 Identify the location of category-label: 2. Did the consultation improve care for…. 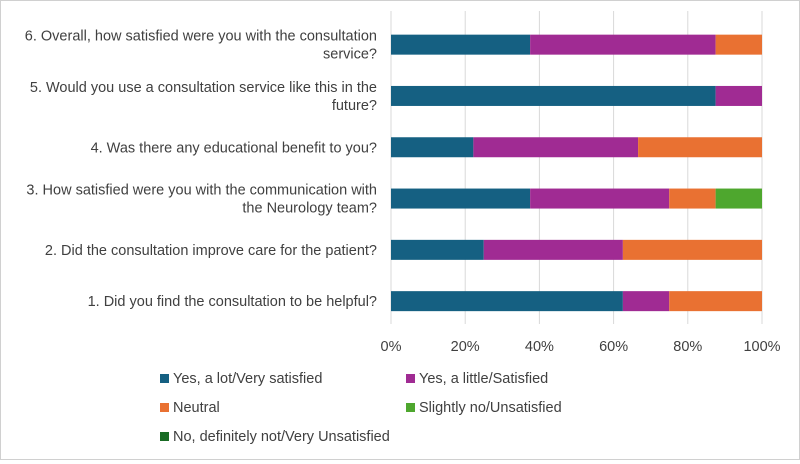
(211, 251).